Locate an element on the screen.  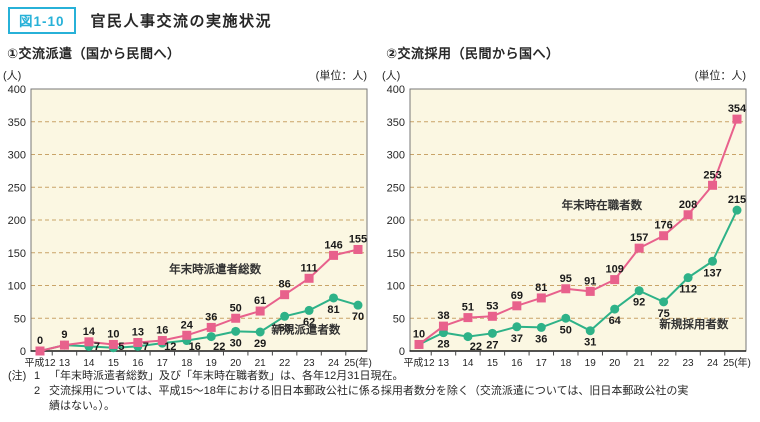
svg-text: 157 is located at coordinates (639, 238).